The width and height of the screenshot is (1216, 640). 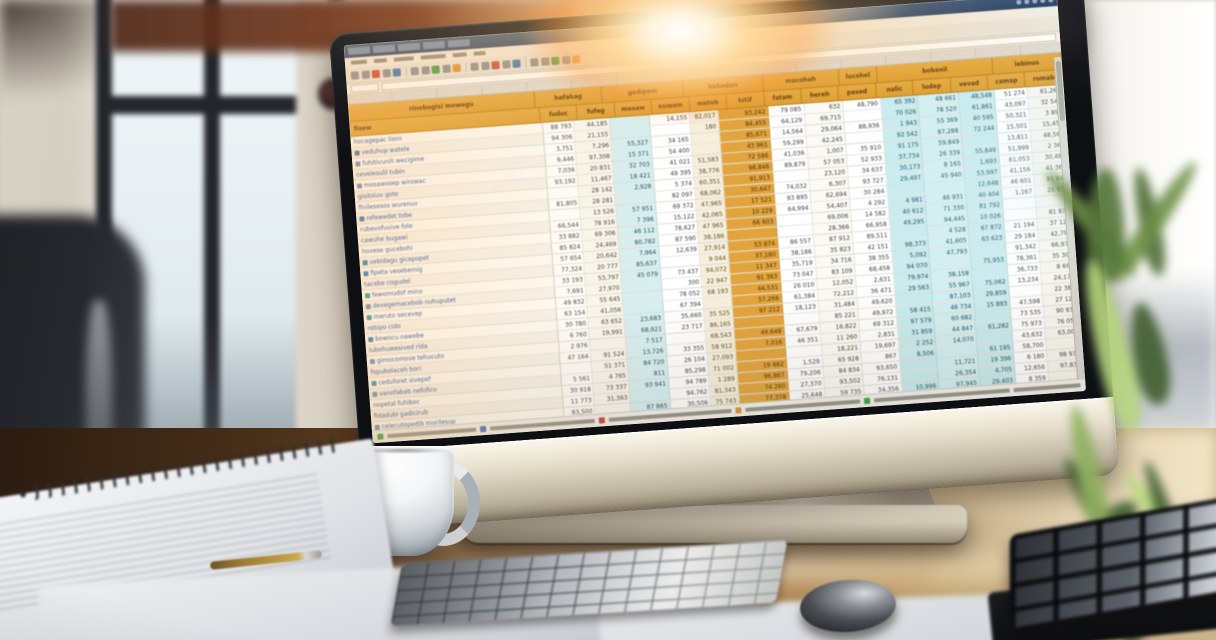 I want to click on window-mullion-horizontal, so click(x=220, y=105).